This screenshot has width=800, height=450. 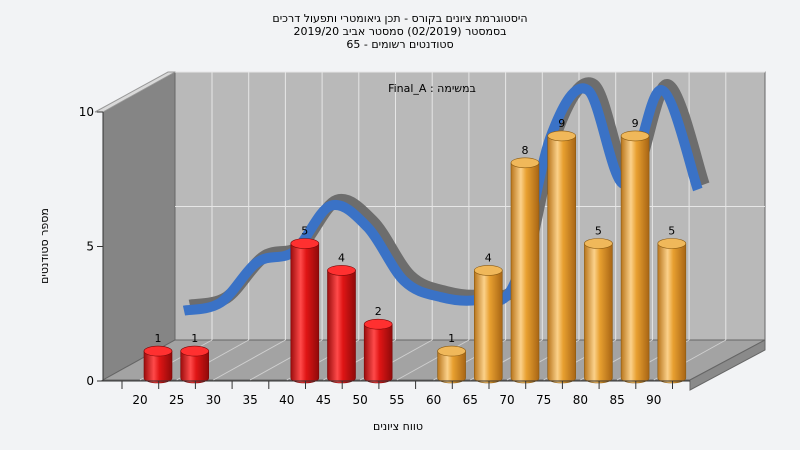 I want to click on x-tick-label: 70, so click(x=506, y=400).